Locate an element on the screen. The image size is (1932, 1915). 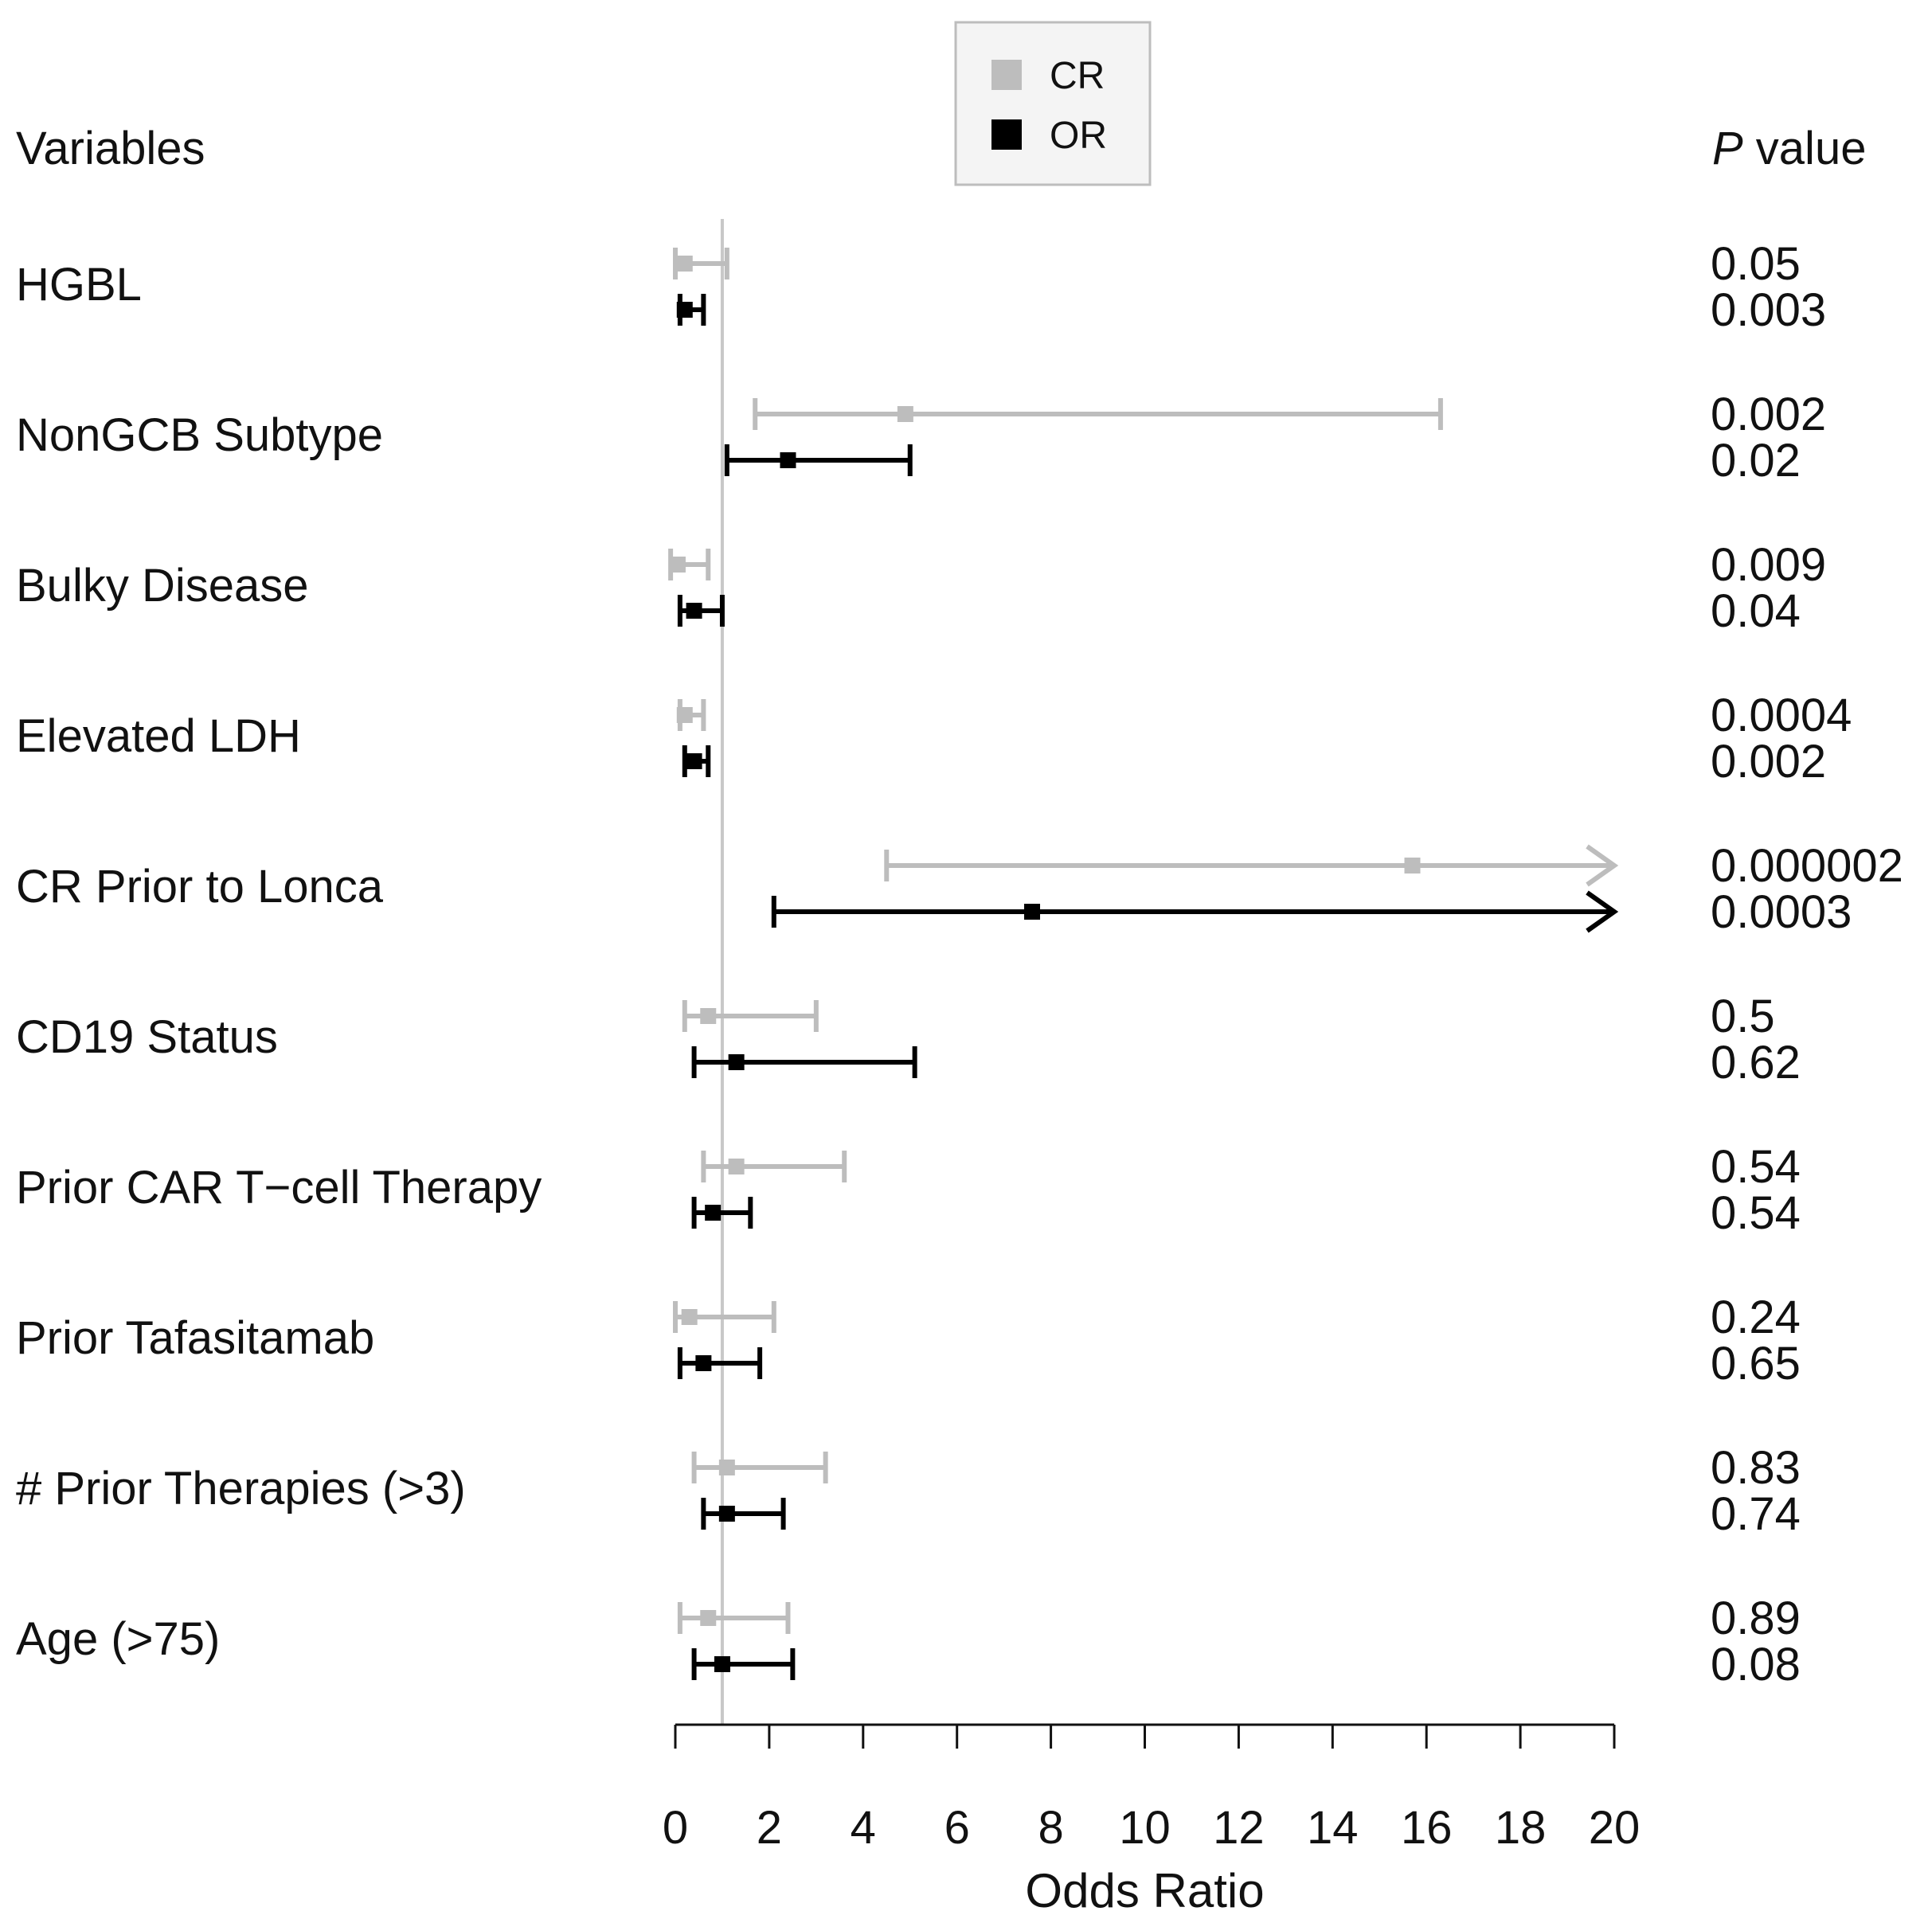
x-axis-title: Odds Ratio is located at coordinates (1144, 1889).